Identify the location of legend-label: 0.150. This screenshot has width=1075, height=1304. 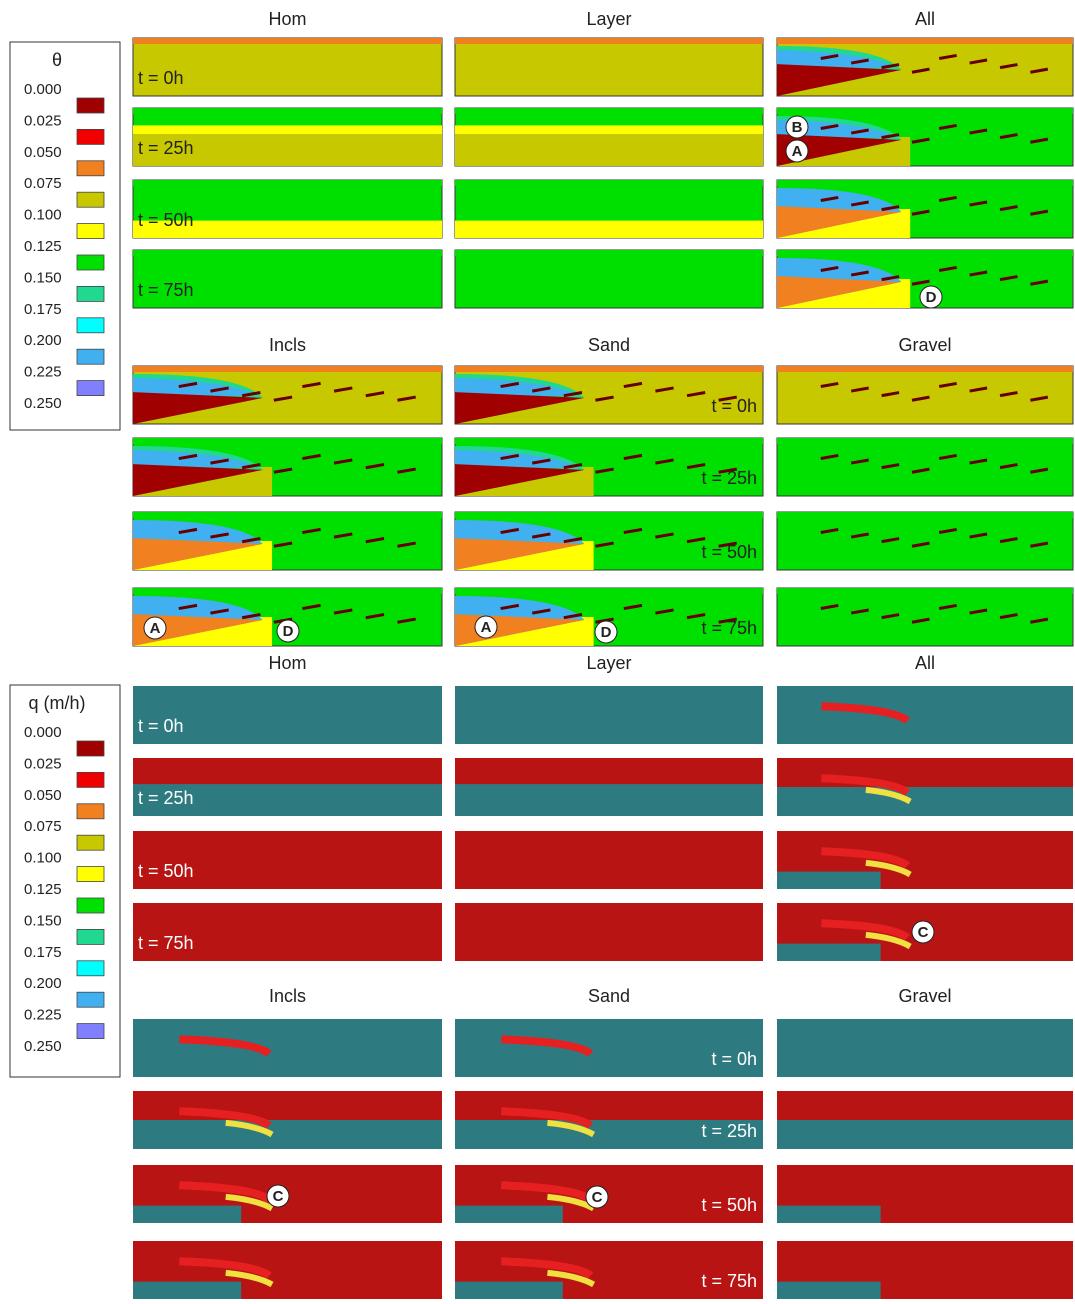
(43, 920).